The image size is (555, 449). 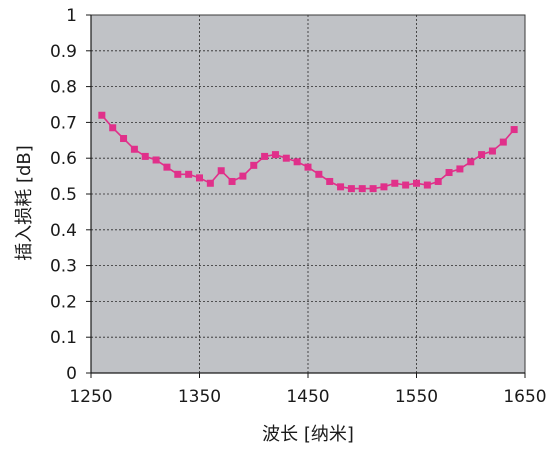 I want to click on y-tick-label: 0.7, so click(x=63, y=123).